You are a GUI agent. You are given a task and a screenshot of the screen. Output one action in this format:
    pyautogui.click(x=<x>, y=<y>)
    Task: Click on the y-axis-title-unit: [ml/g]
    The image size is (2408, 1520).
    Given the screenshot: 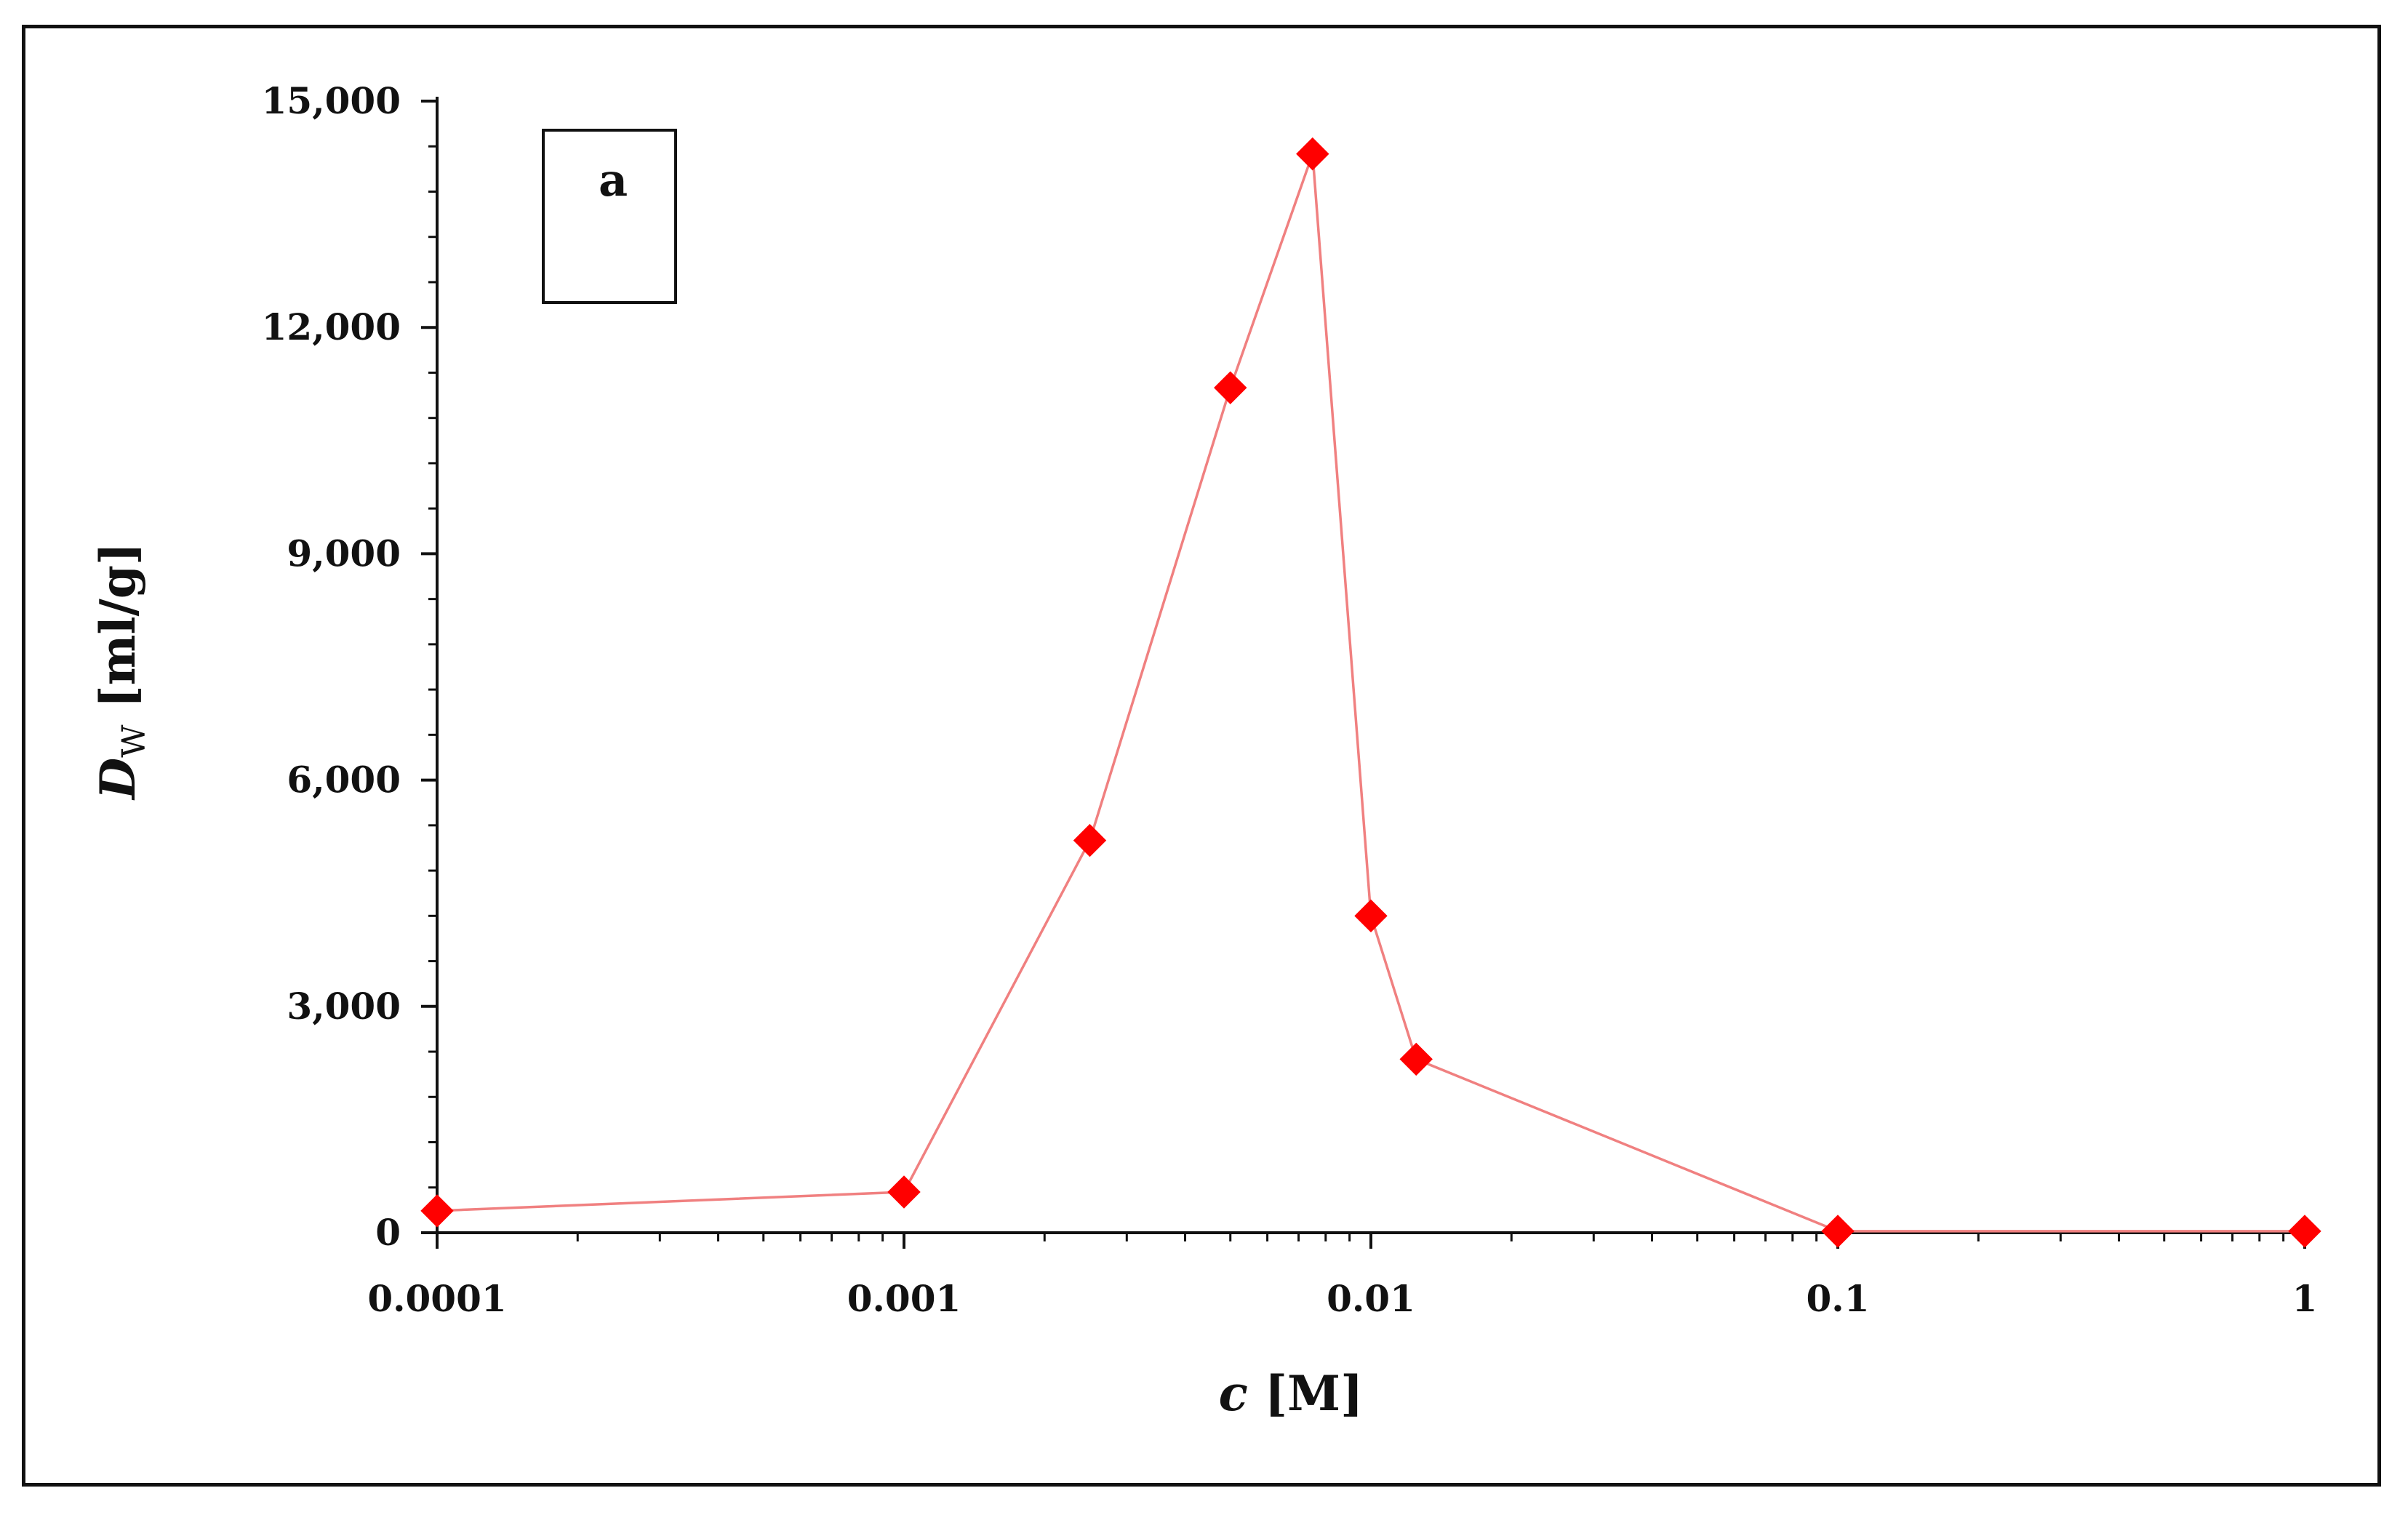 What is the action you would take?
    pyautogui.click(x=117, y=625)
    